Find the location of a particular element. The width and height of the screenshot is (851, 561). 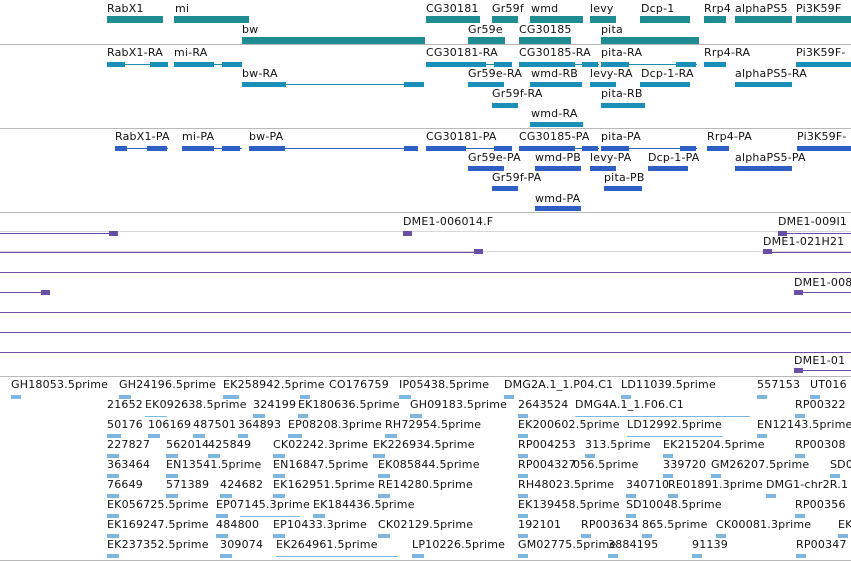

est-label: 424682 is located at coordinates (242, 484).